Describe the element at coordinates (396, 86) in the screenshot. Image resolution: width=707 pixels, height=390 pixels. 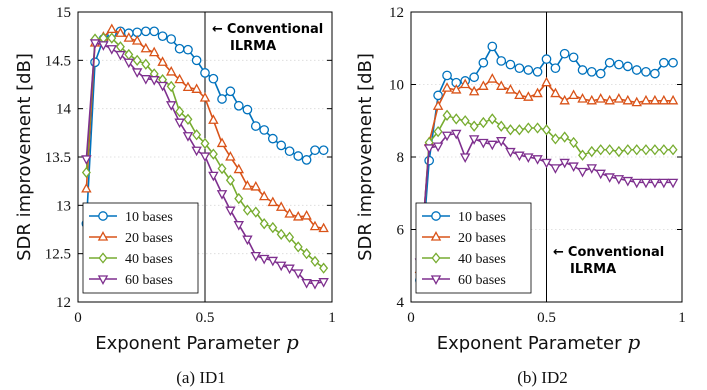
I see `y-tick-label: 10` at that location.